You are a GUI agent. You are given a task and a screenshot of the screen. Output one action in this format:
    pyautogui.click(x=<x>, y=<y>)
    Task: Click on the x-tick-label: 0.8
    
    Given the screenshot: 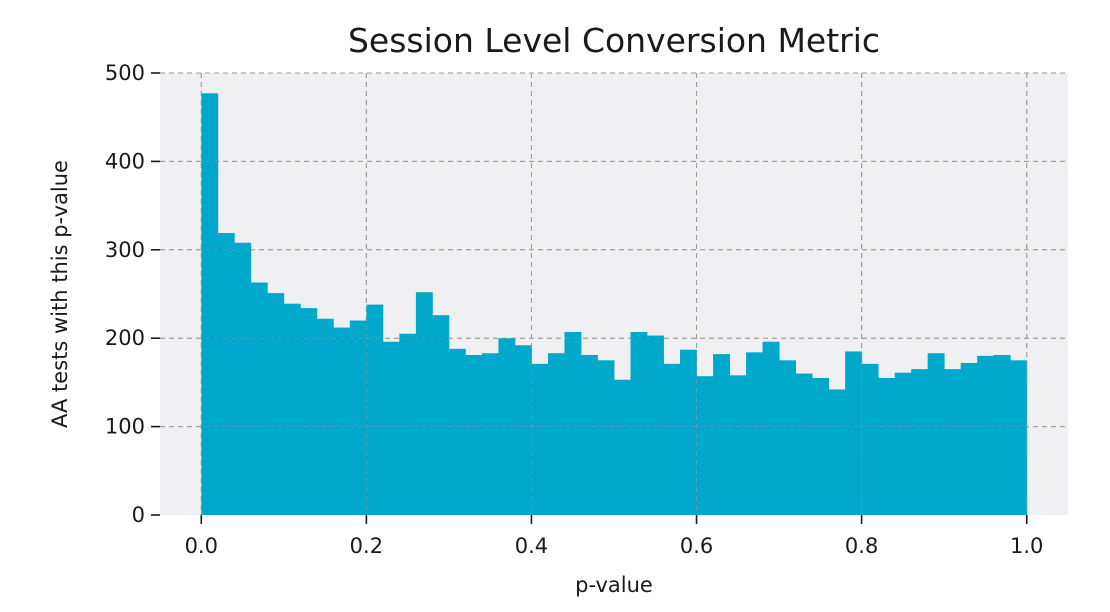 What is the action you would take?
    pyautogui.click(x=861, y=546)
    